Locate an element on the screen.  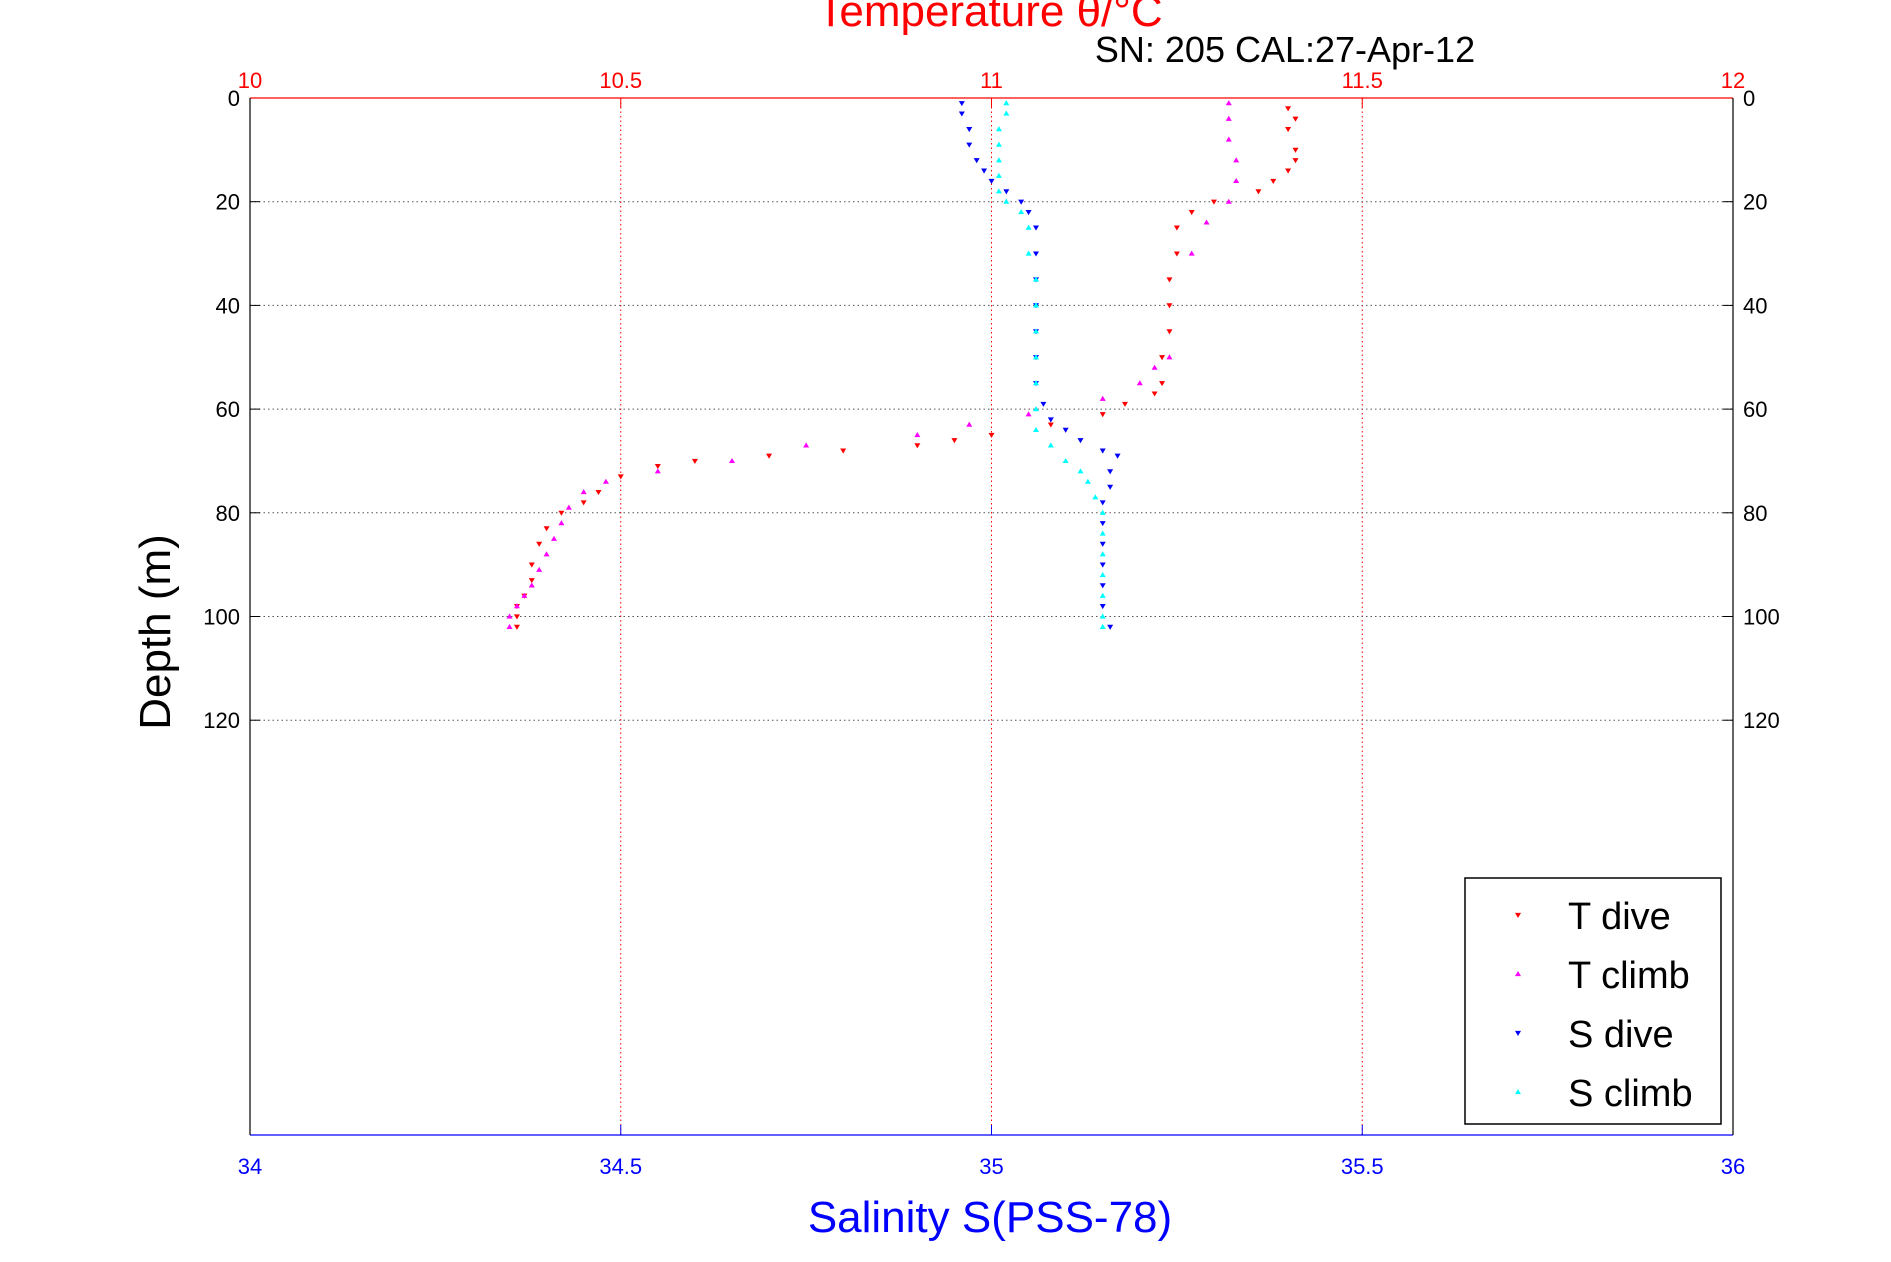
x-top-tick-label: 11.5 is located at coordinates (1362, 80).